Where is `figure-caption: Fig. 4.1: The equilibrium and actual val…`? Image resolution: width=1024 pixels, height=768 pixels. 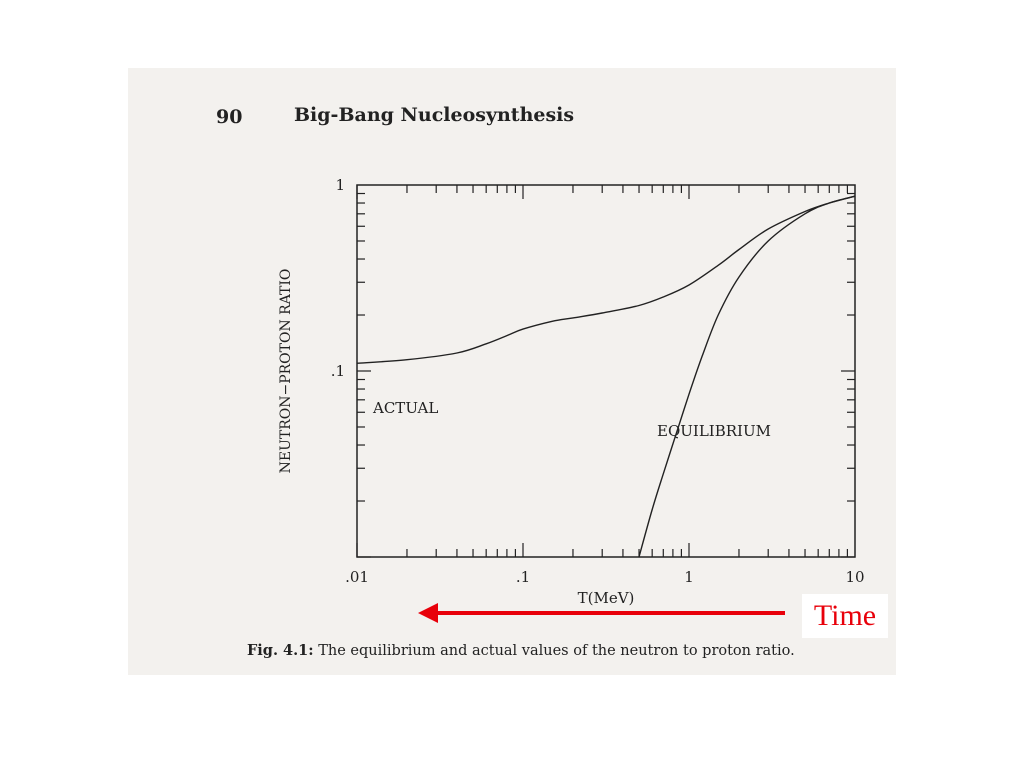 figure-caption: Fig. 4.1: The equilibrium and actual val… is located at coordinates (521, 650).